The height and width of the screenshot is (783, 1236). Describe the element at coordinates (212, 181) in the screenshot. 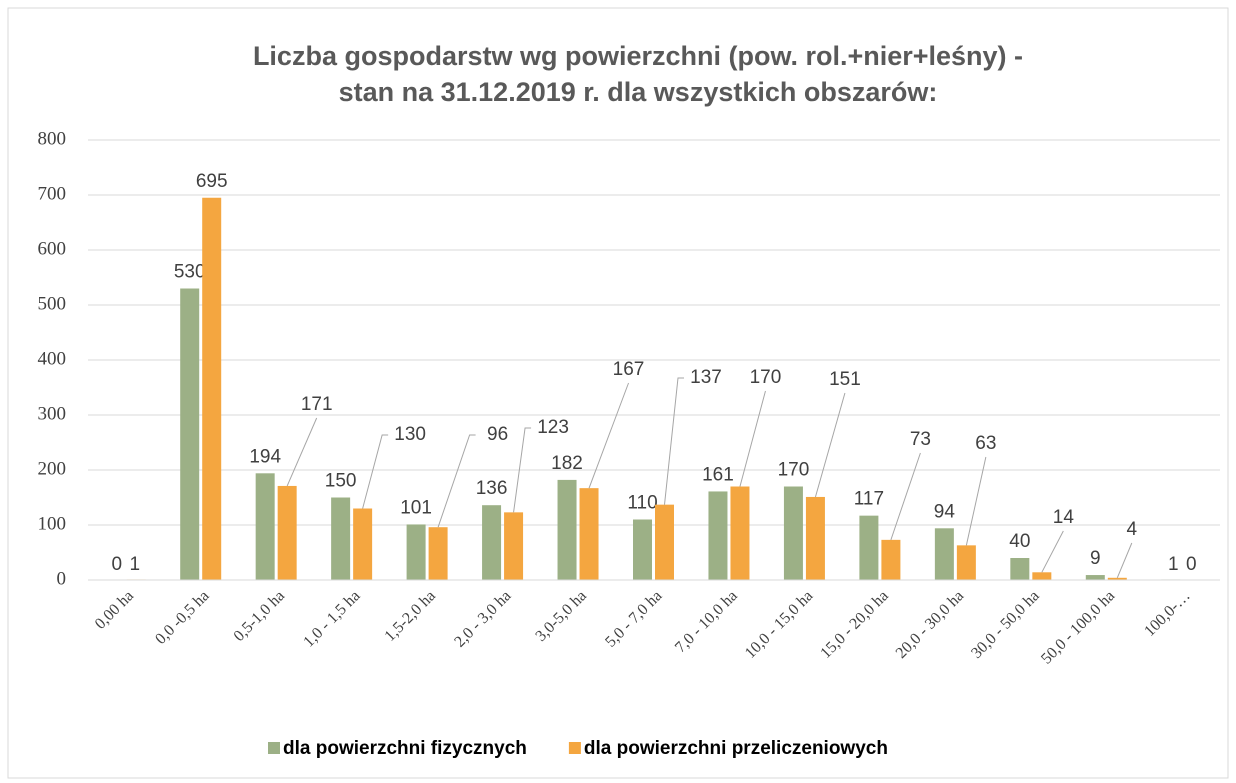

I see `data-label: 695` at that location.